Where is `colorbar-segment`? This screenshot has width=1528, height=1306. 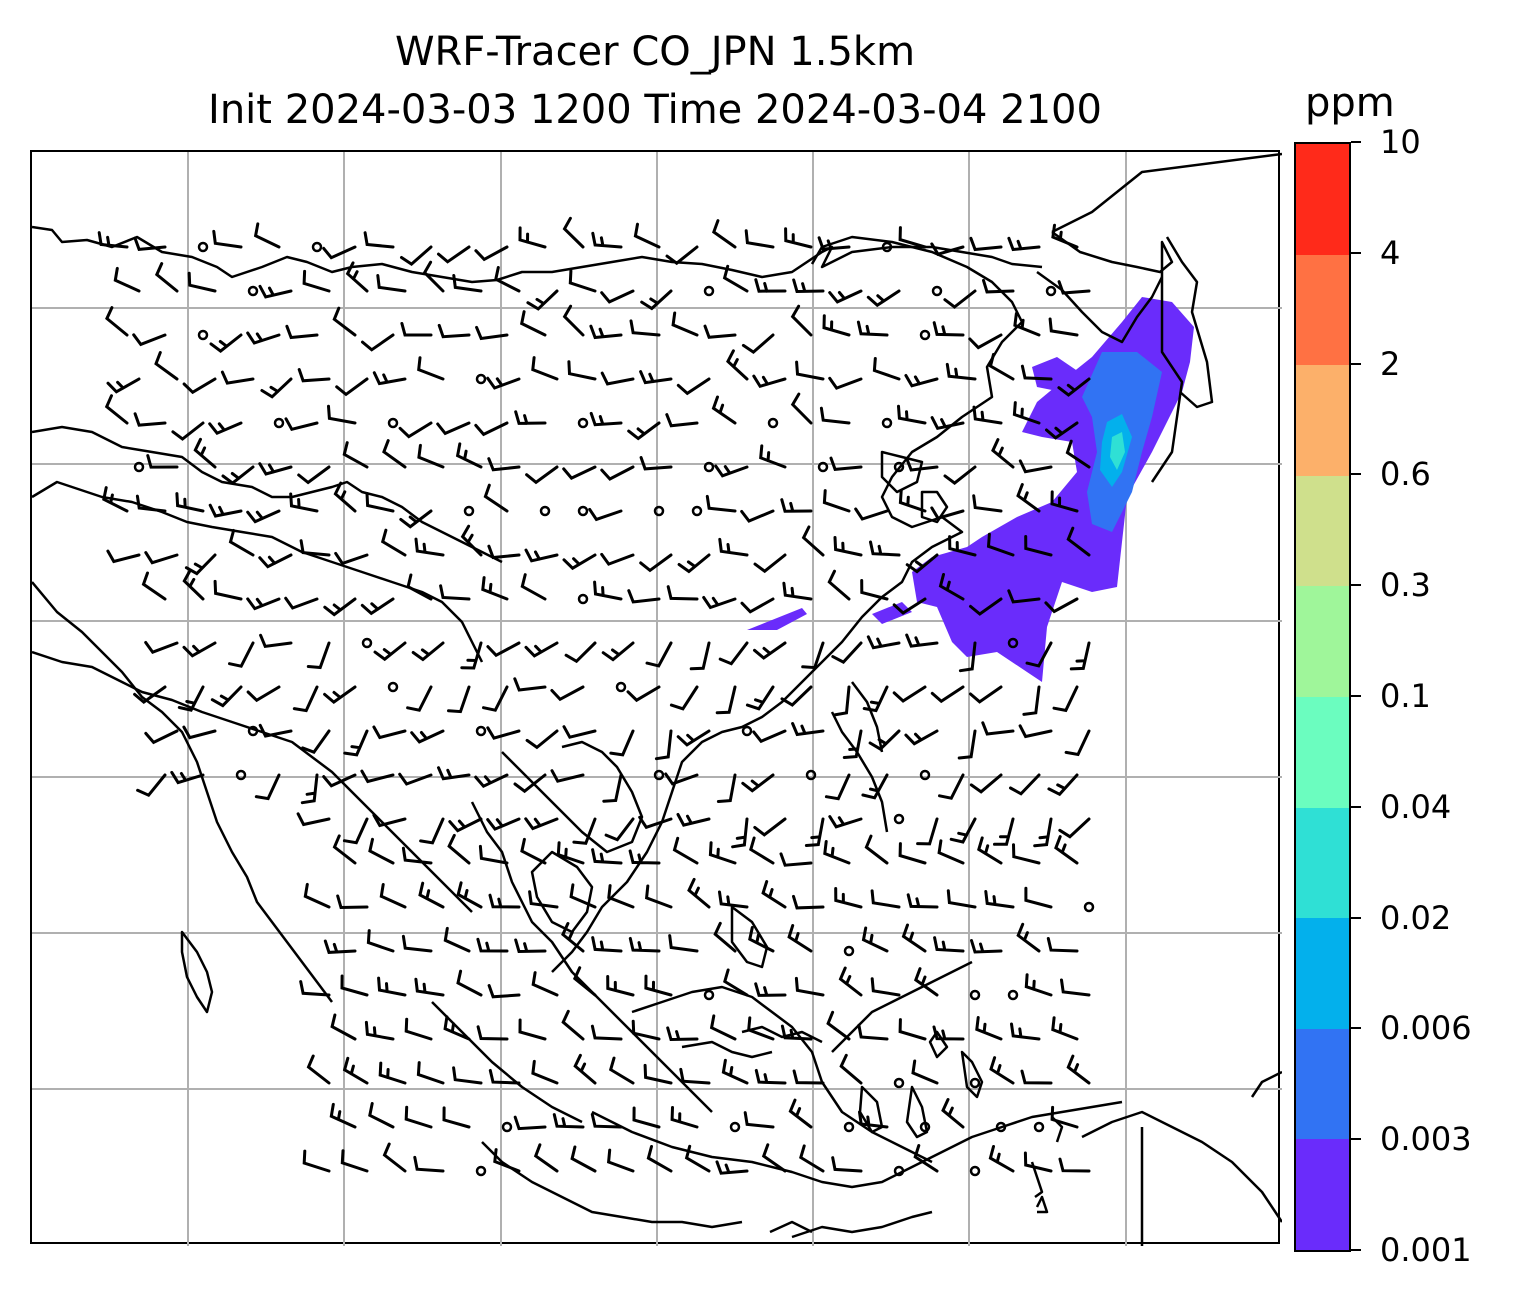
colorbar-segment is located at coordinates (1322, 641).